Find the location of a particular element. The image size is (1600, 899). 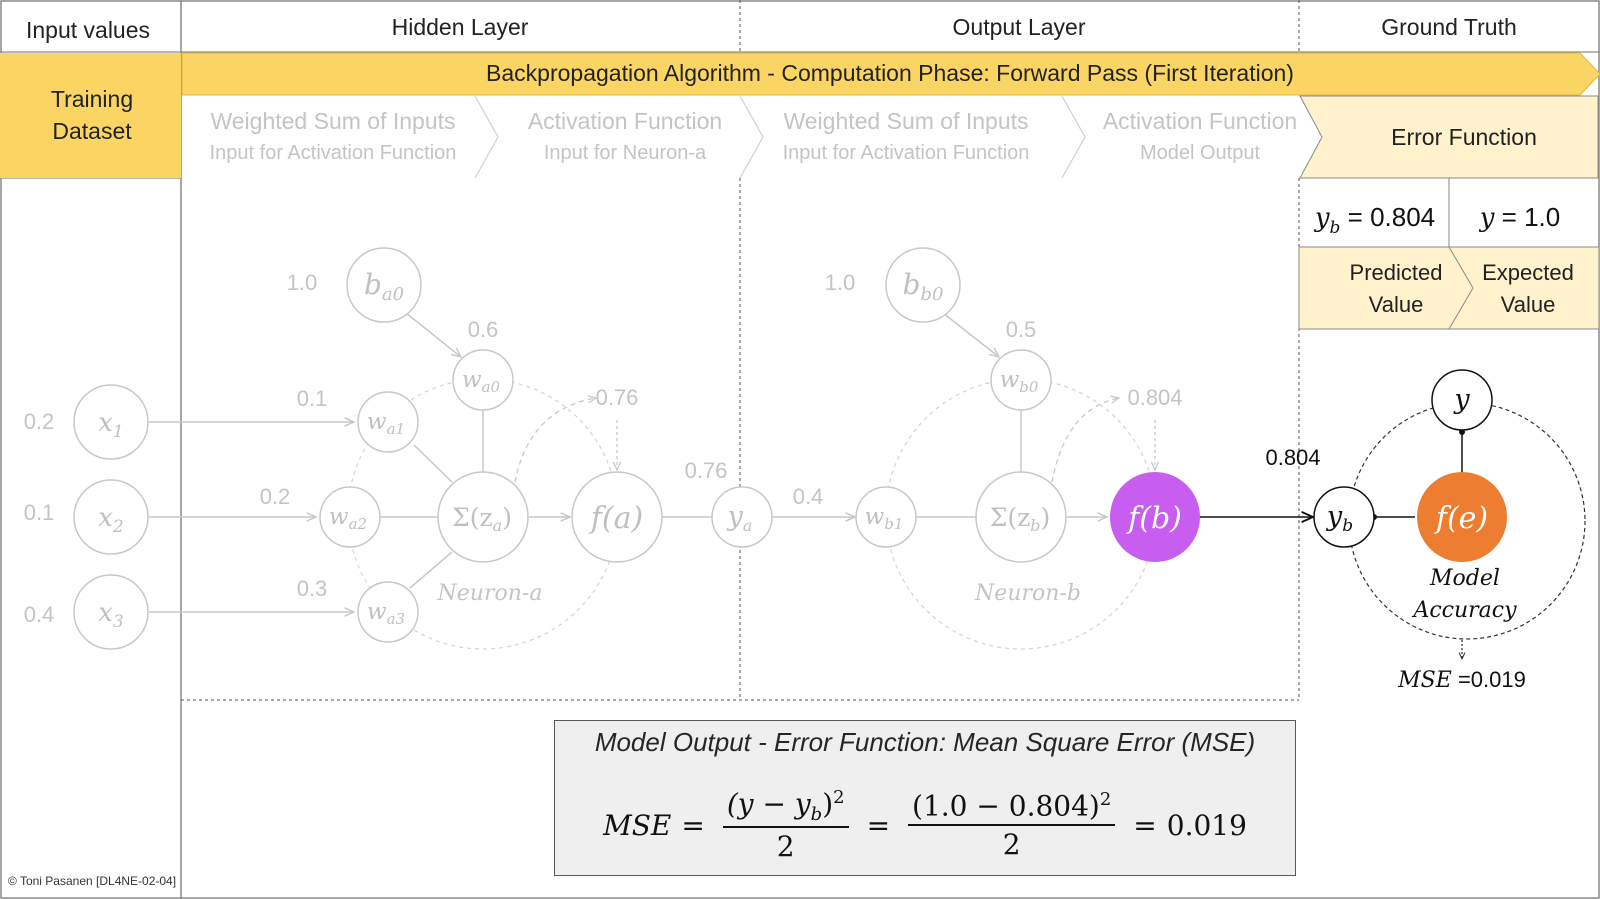

model-accuracy-line1: Model is located at coordinates (1464, 578).